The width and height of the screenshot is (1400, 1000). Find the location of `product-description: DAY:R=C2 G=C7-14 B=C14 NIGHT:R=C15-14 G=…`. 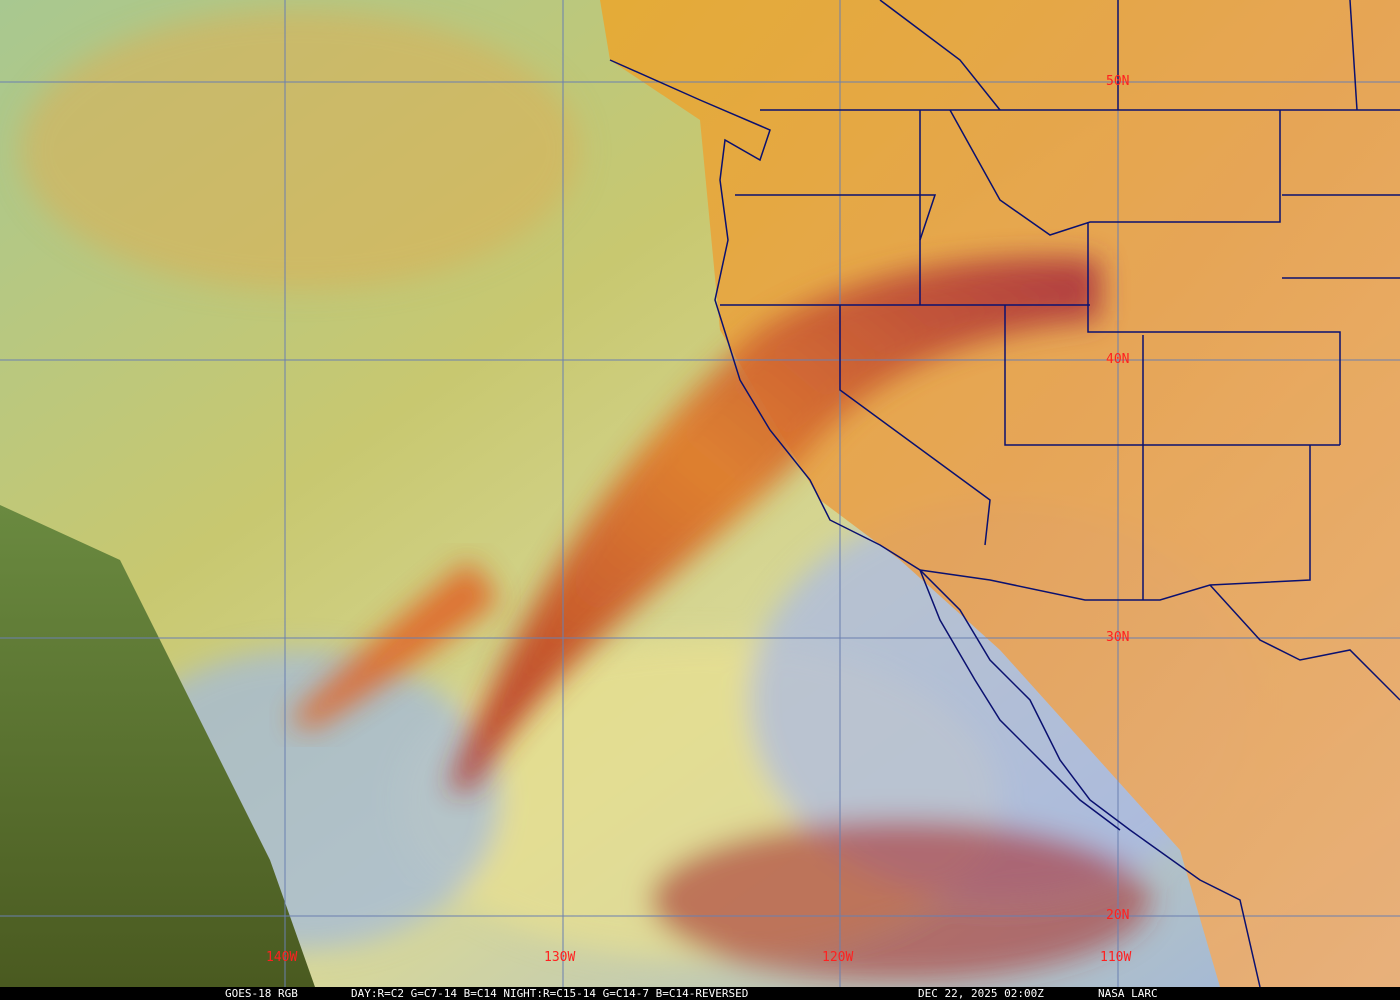

product-description: DAY:R=C2 G=C7-14 B=C14 NIGHT:R=C15-14 G=… is located at coordinates (550, 993).